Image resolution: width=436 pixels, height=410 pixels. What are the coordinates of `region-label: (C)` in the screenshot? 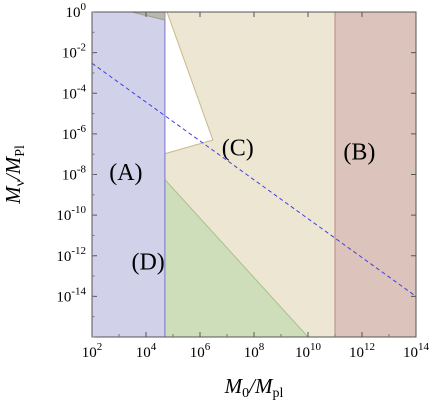 It's located at (238, 149).